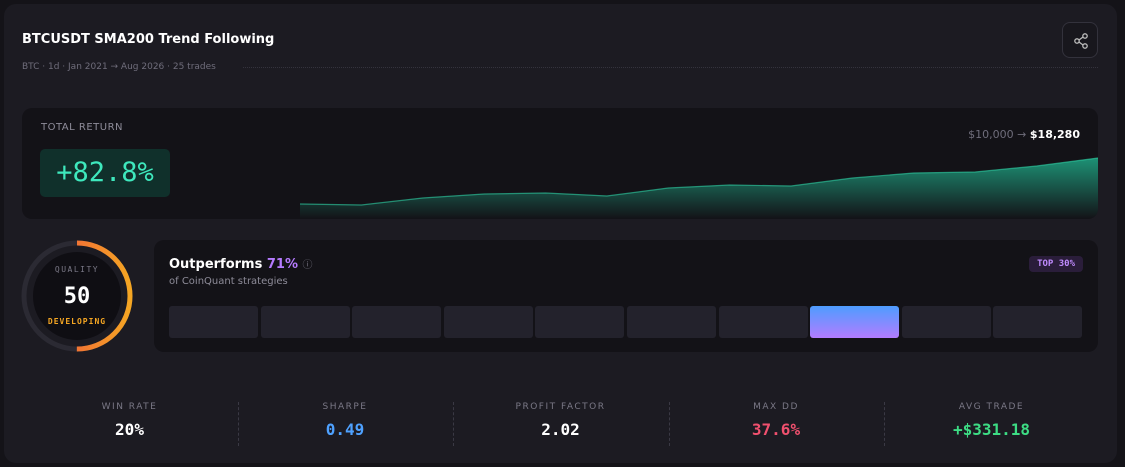  I want to click on stat: MAX DD 37.6%, so click(776, 420).